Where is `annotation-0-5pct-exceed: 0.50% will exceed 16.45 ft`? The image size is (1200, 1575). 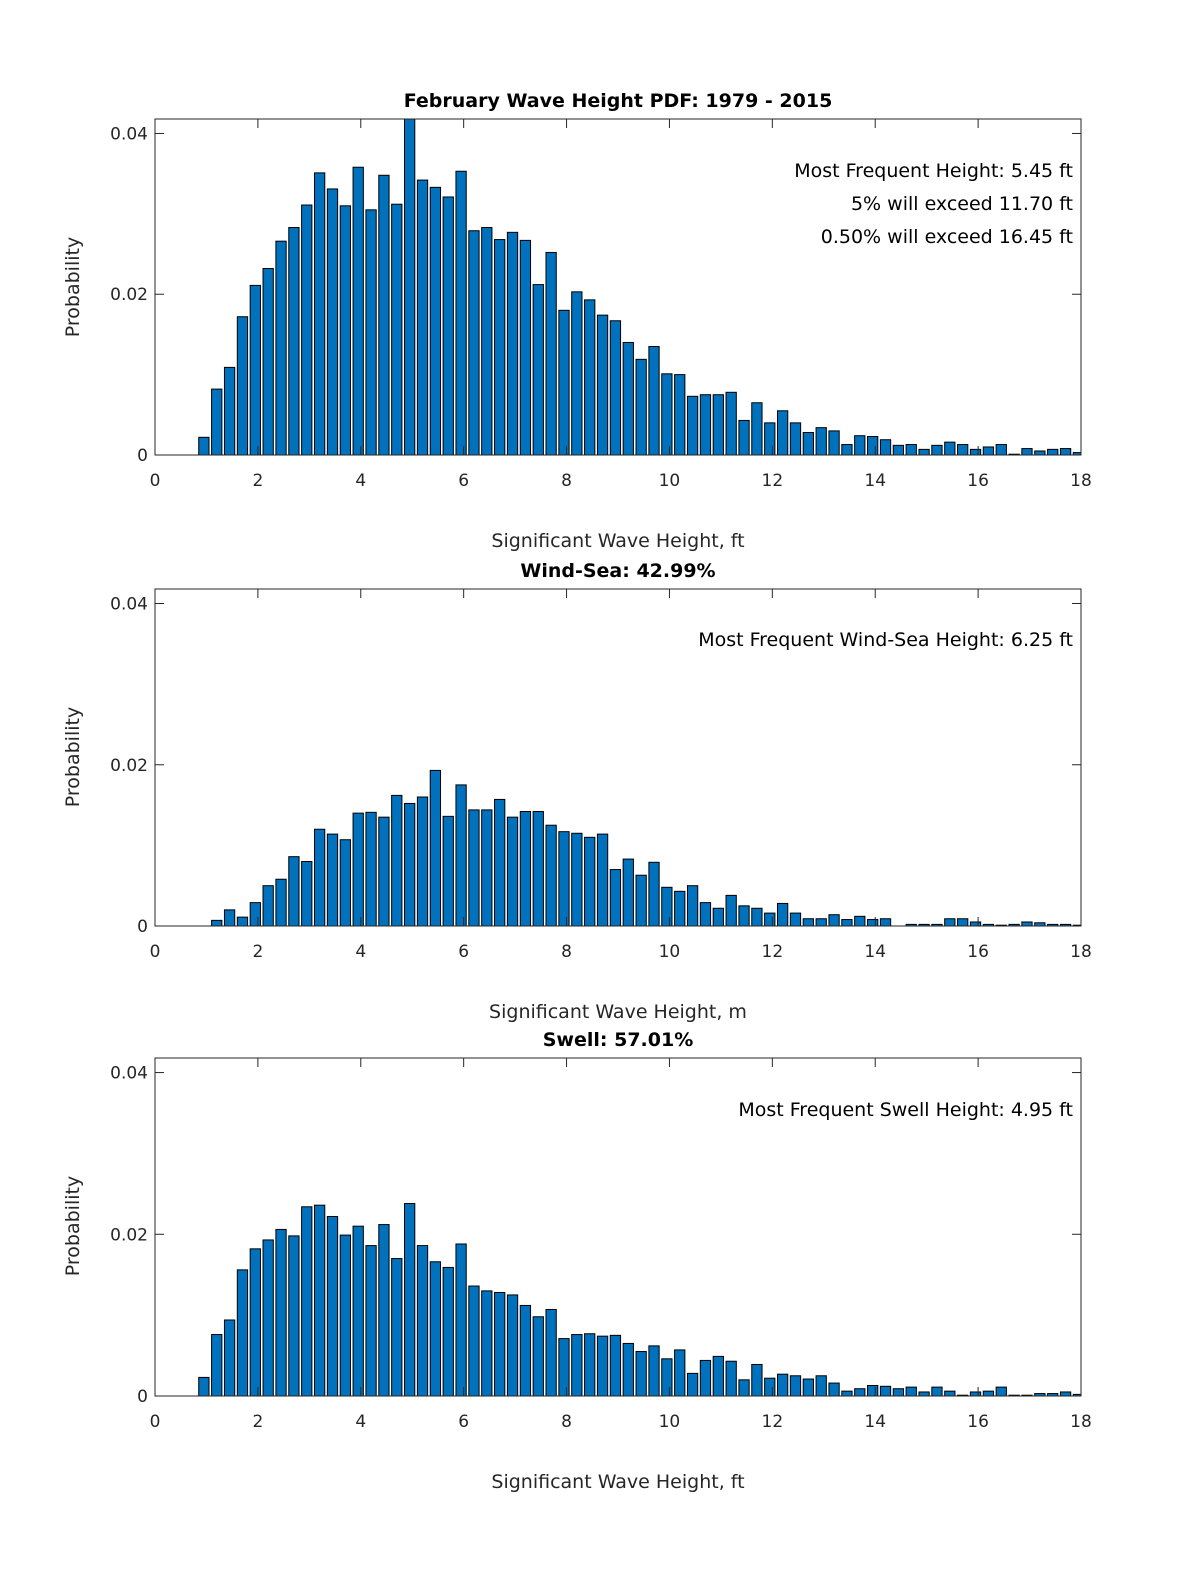
annotation-0-5pct-exceed: 0.50% will exceed 16.45 ft is located at coordinates (947, 237).